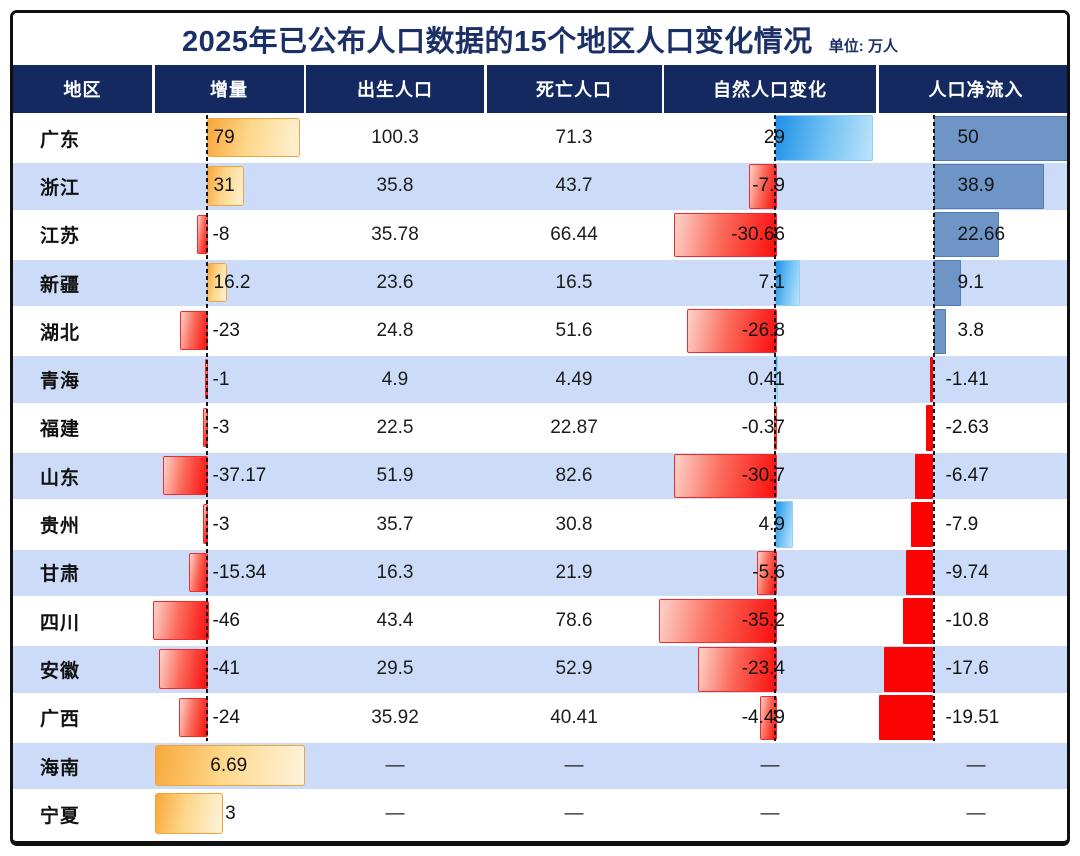 The image size is (1080, 856). I want to click on net-inflow-cell: 50, so click(973, 138).